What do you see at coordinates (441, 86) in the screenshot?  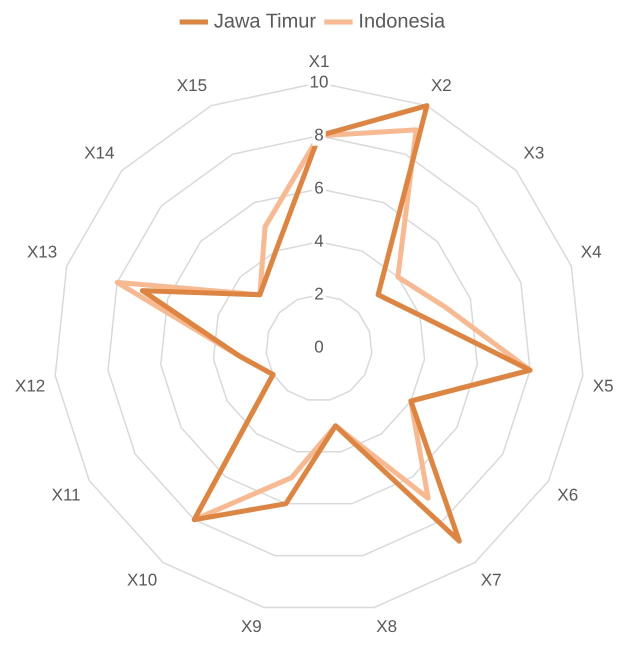 I see `spoke-label: X2` at bounding box center [441, 86].